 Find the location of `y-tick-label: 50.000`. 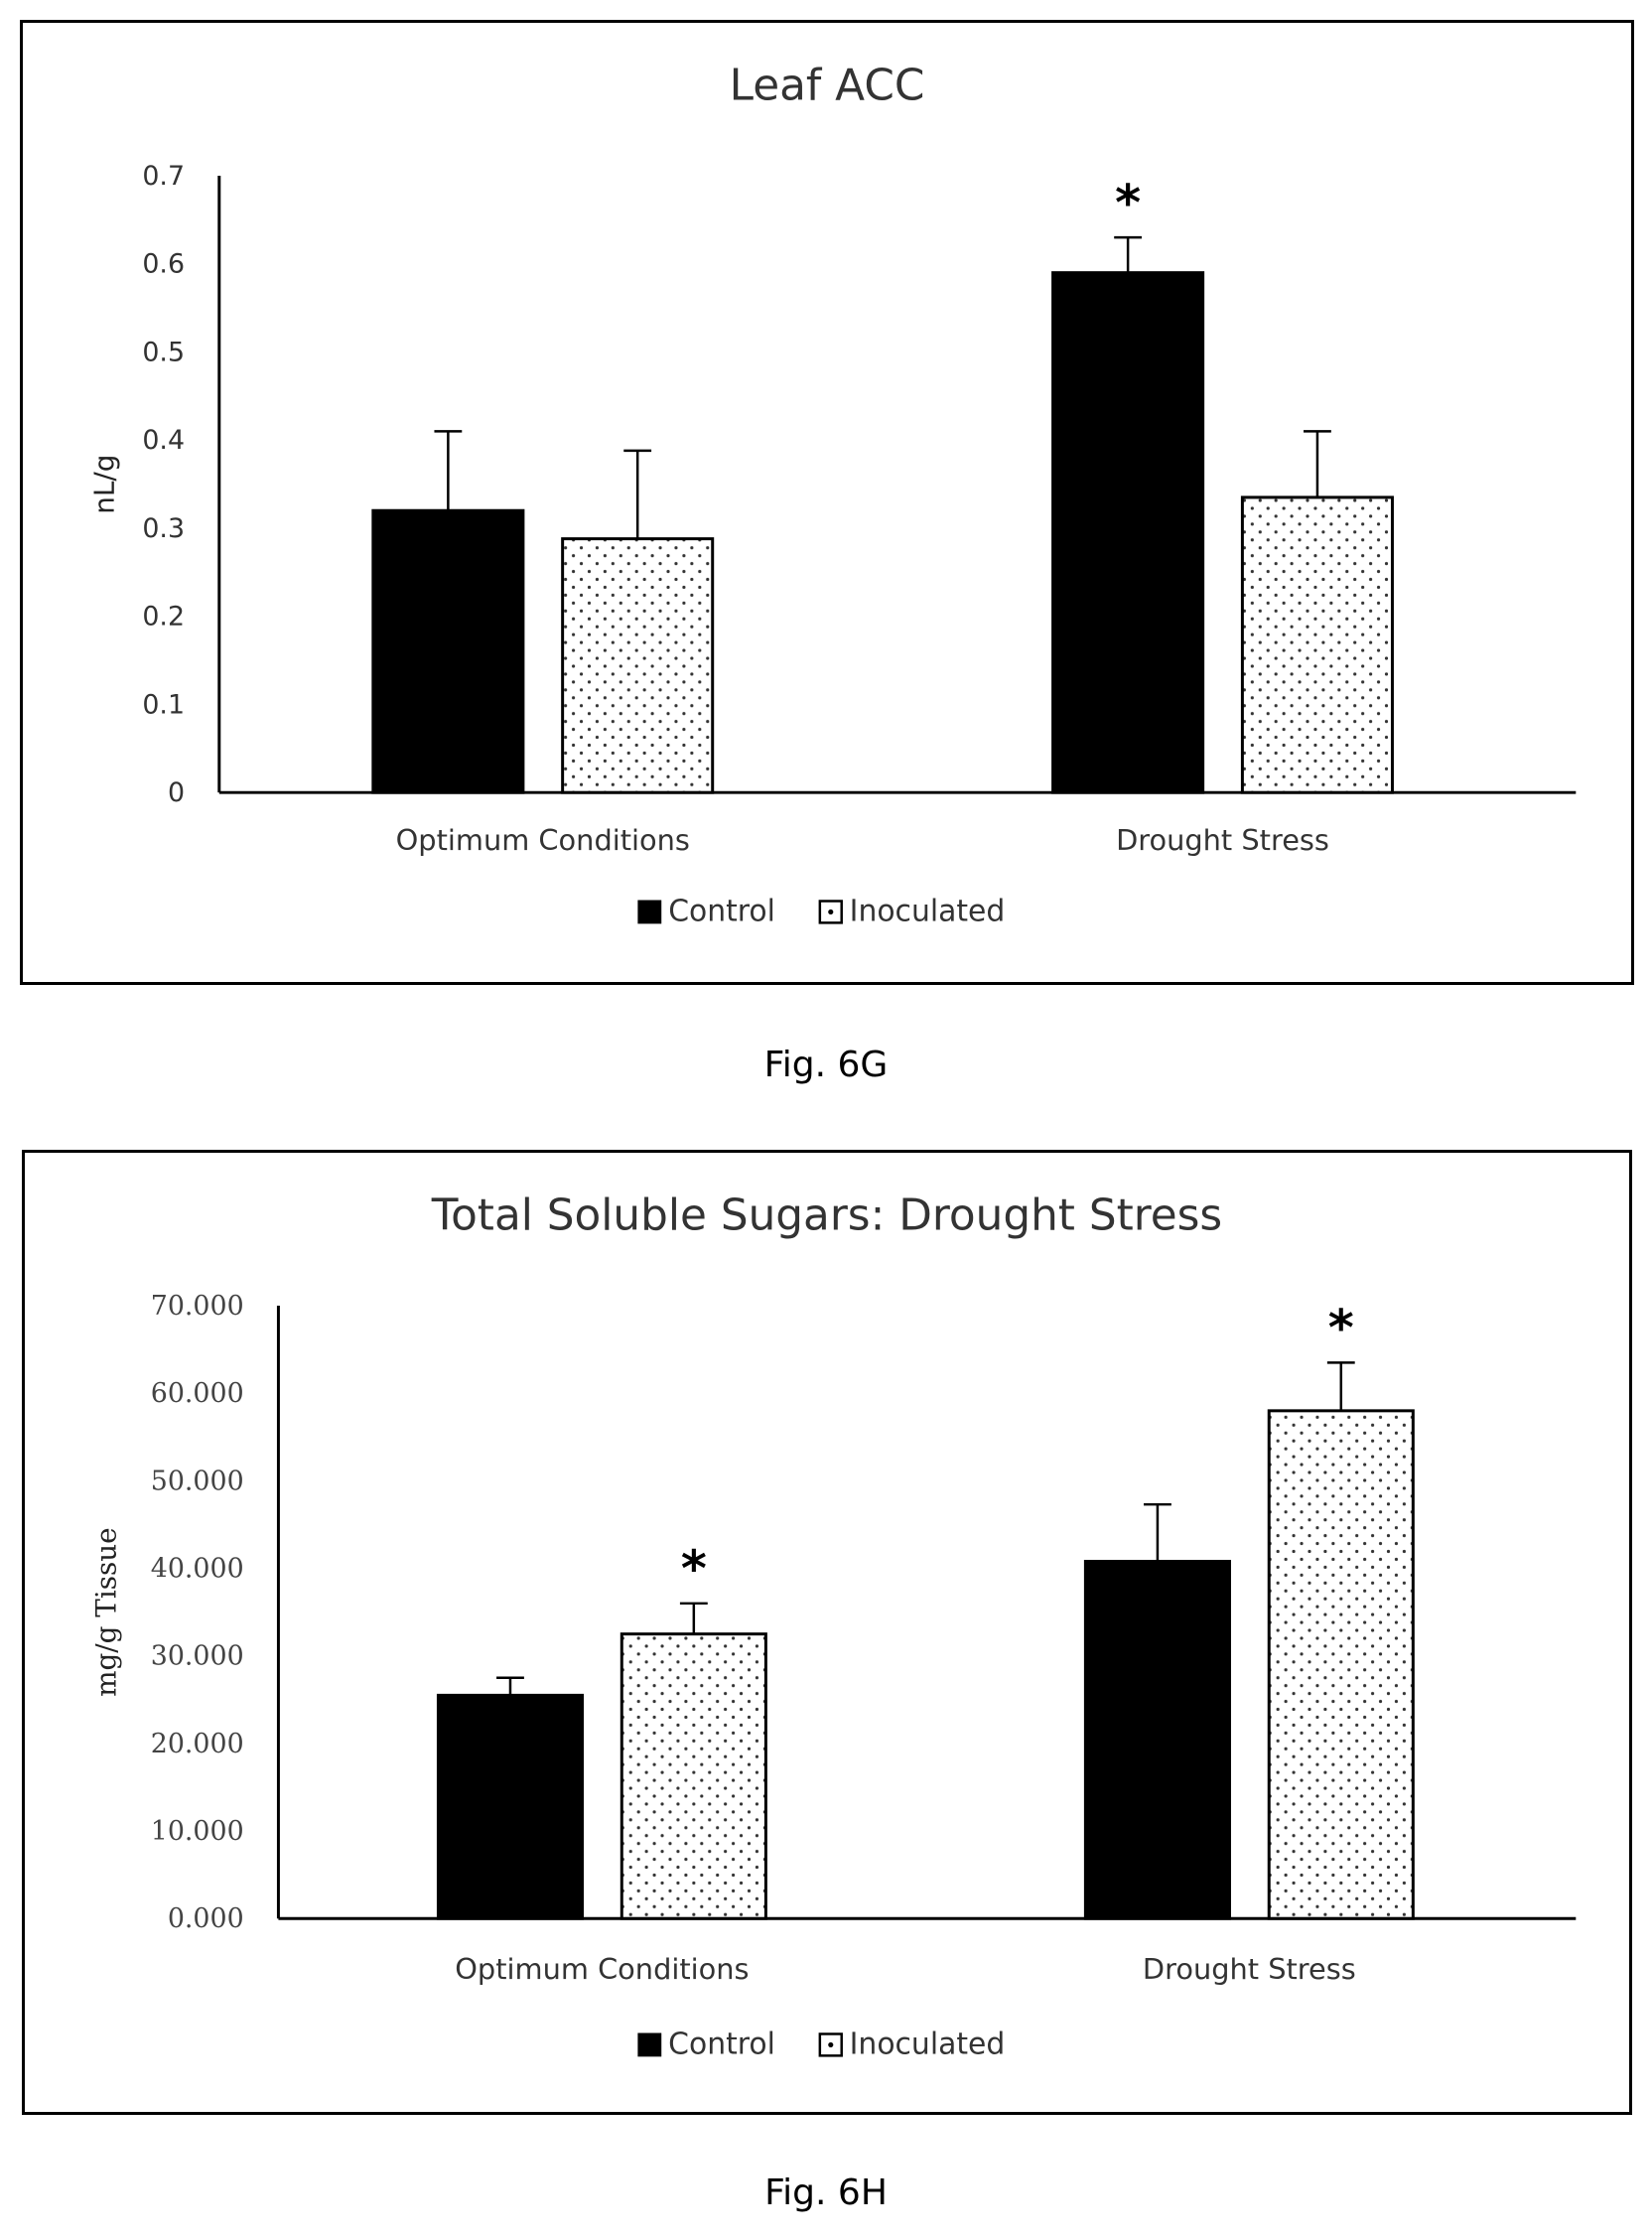

y-tick-label: 50.000 is located at coordinates (198, 1481).